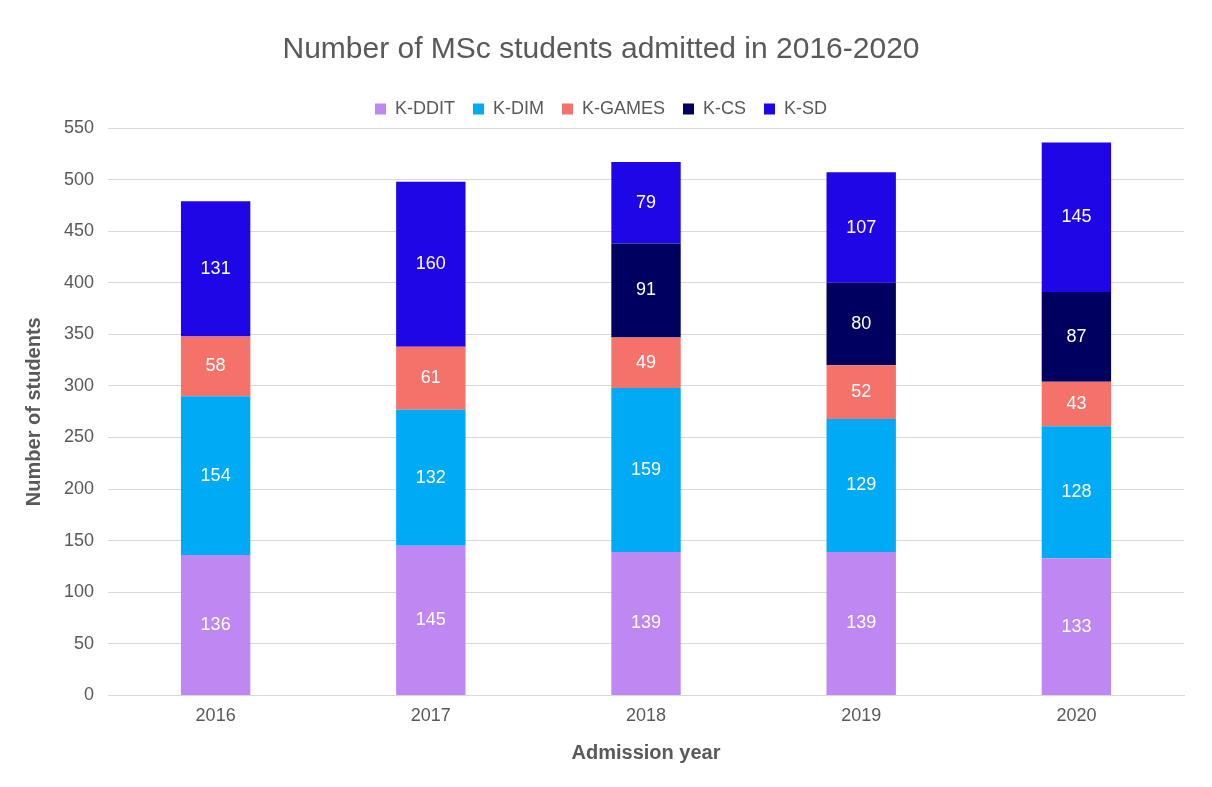  What do you see at coordinates (806, 107) in the screenshot?
I see `legend-label: K-SD` at bounding box center [806, 107].